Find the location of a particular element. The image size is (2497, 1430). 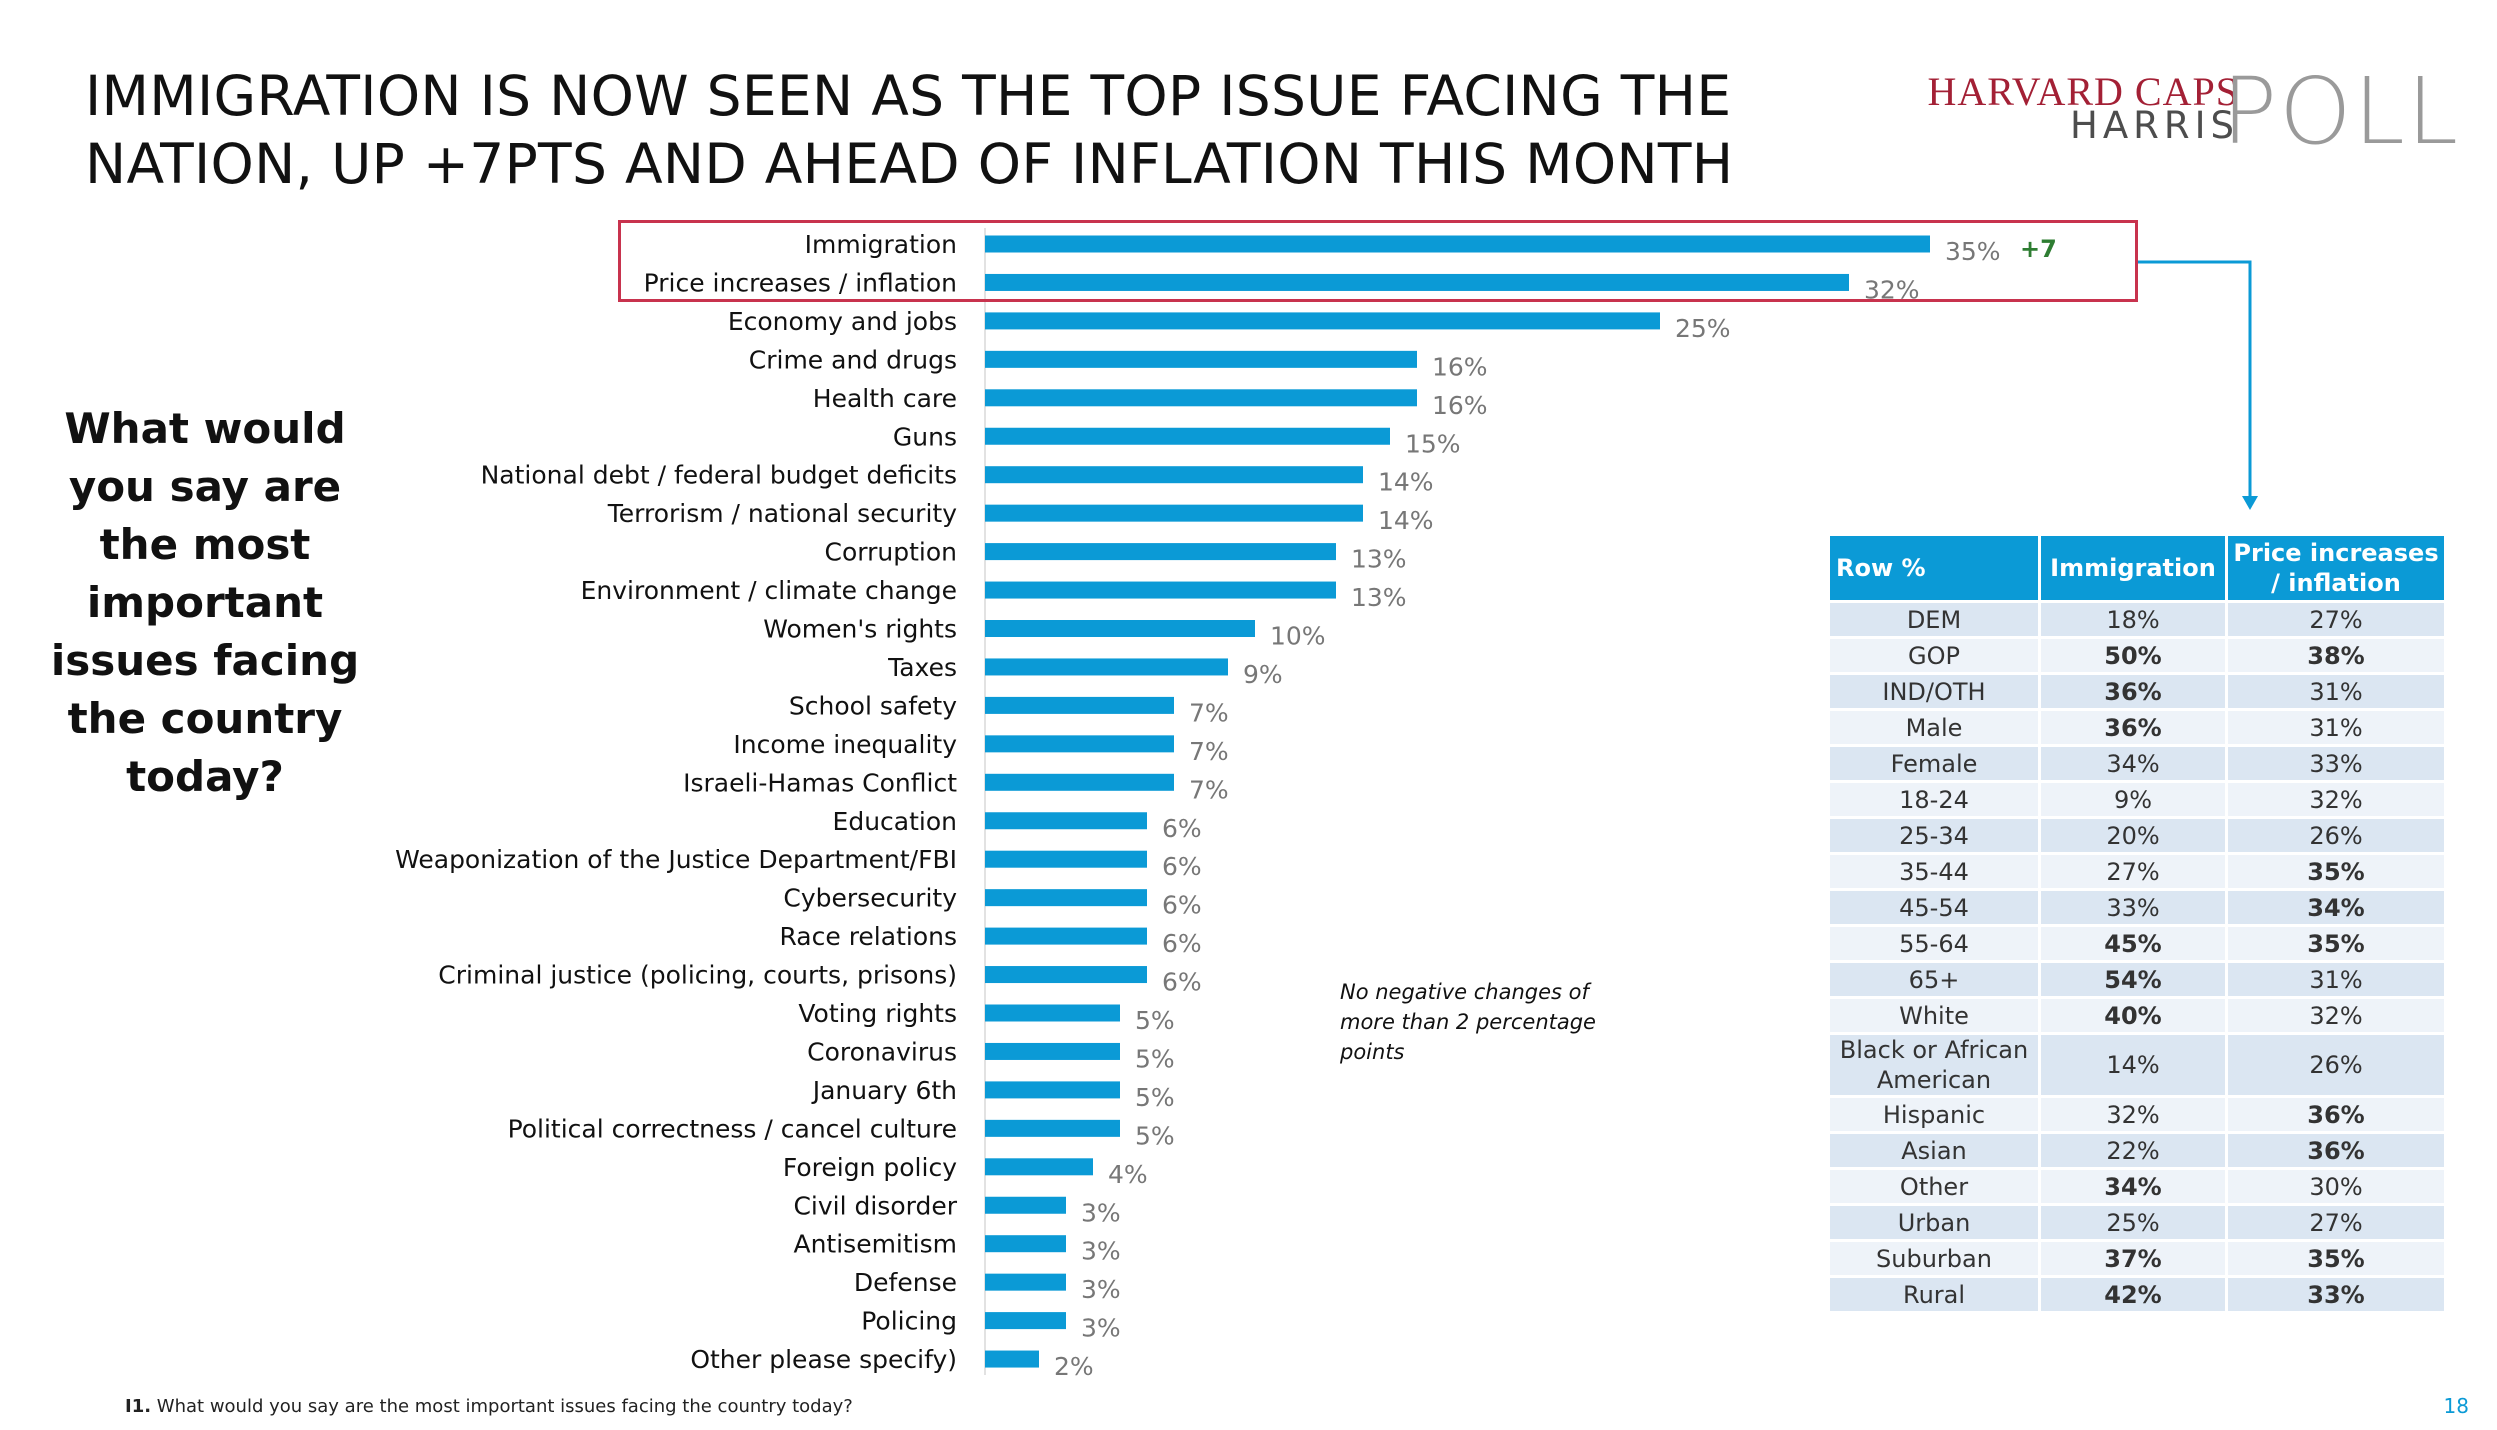

category-label: School safety is located at coordinates (873, 705).